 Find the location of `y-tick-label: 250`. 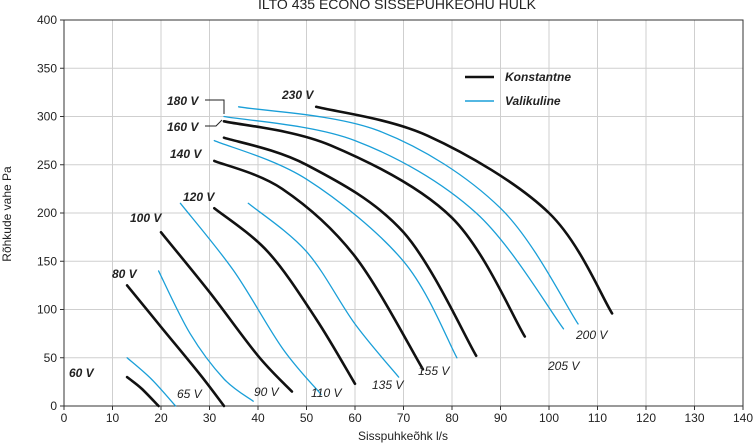

y-tick-label: 250 is located at coordinates (47, 165).